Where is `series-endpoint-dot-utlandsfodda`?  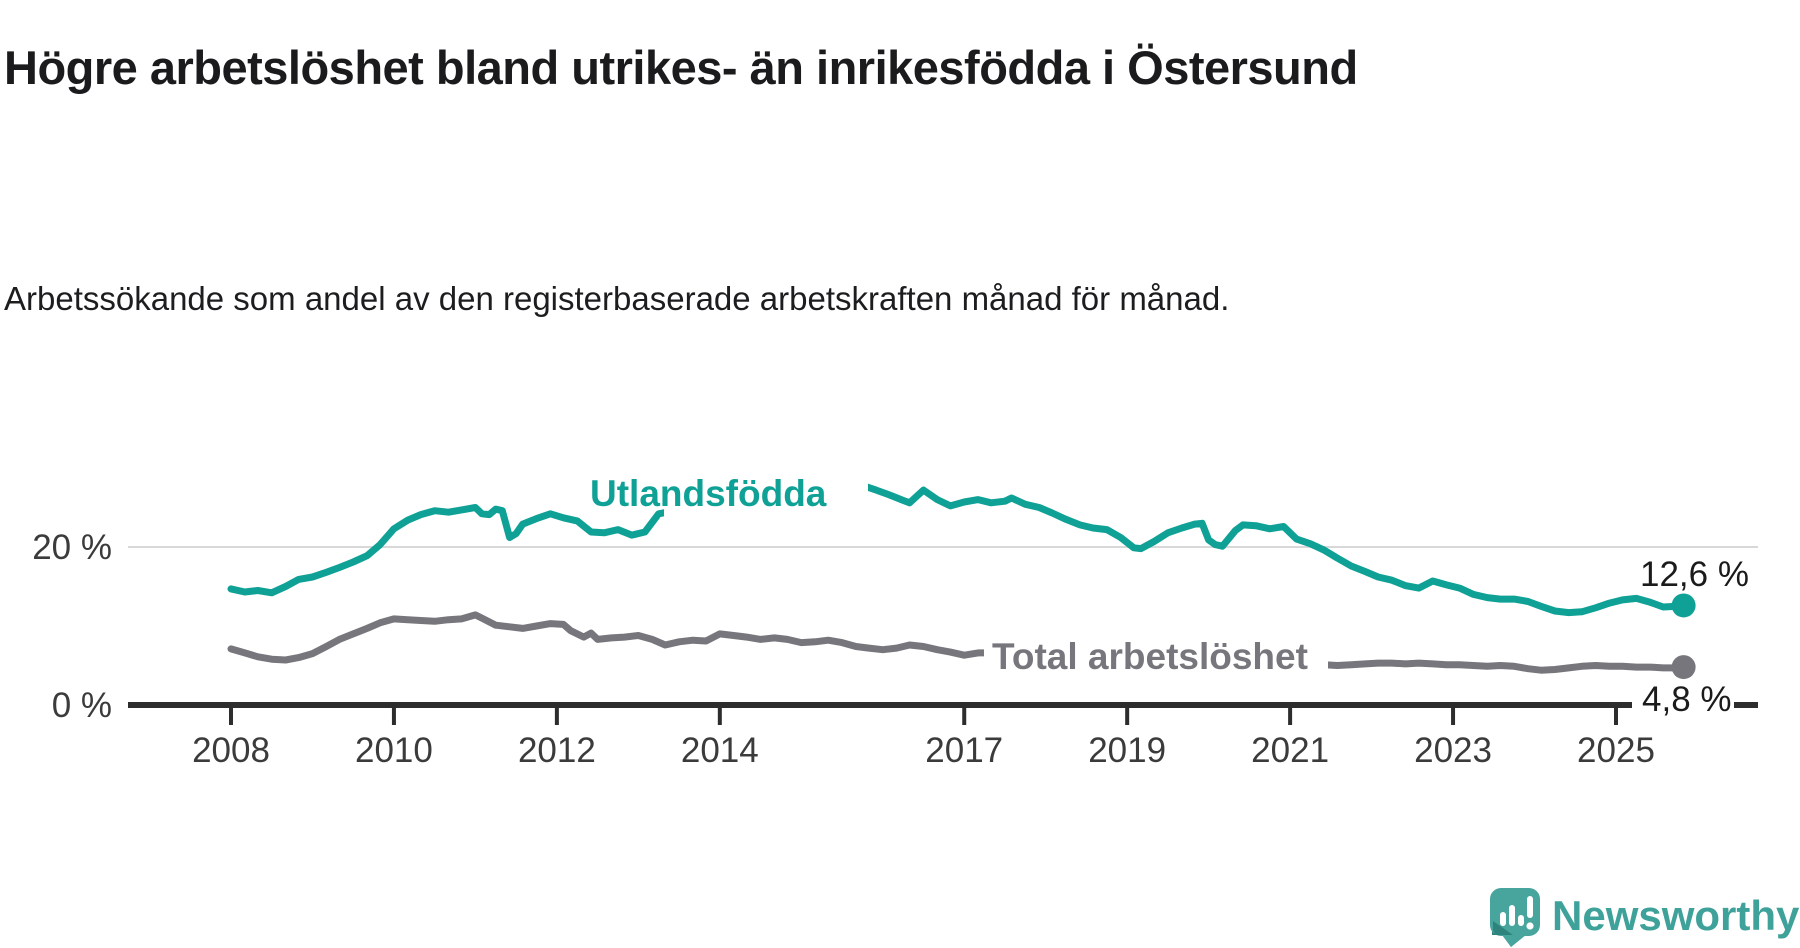
series-endpoint-dot-utlandsfodda is located at coordinates (1683, 605).